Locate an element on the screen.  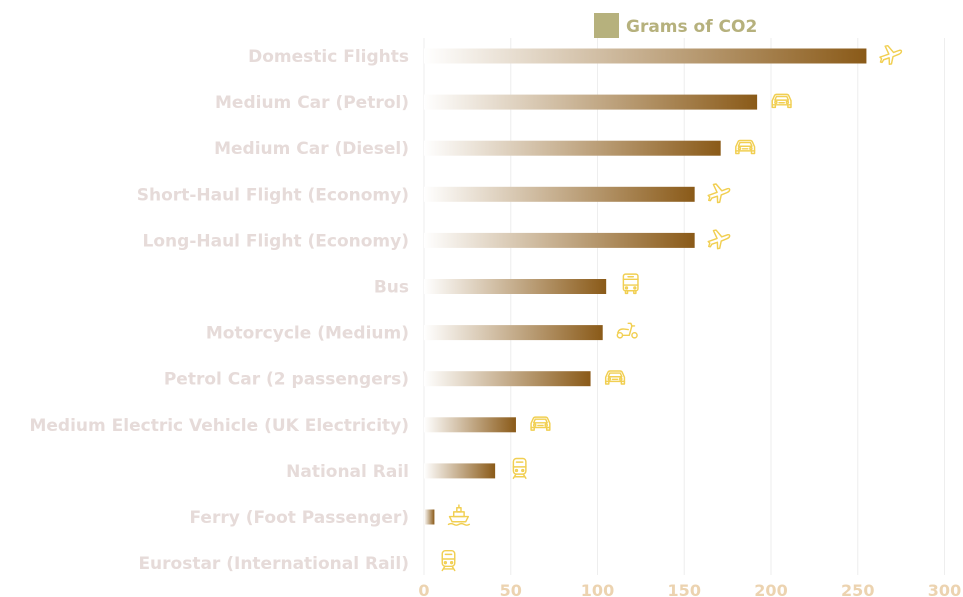
category-label: Medium Car (Petrol) is located at coordinates (312, 103).